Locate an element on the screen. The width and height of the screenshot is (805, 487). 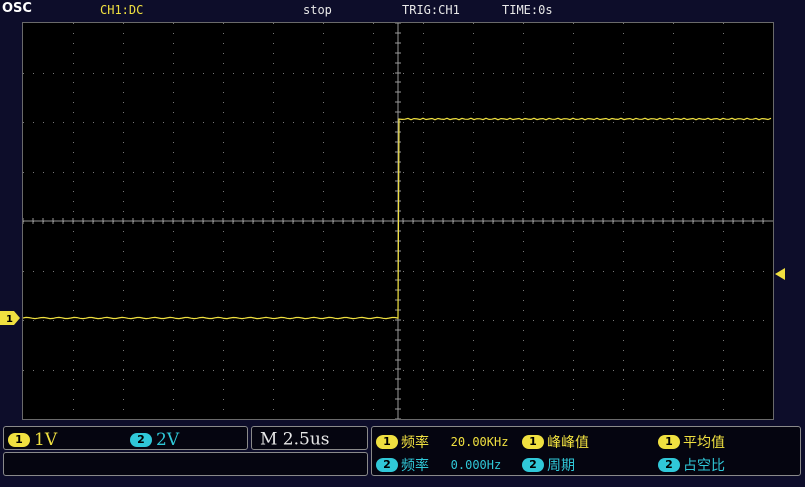
trigger-level-icon is located at coordinates (780, 274).